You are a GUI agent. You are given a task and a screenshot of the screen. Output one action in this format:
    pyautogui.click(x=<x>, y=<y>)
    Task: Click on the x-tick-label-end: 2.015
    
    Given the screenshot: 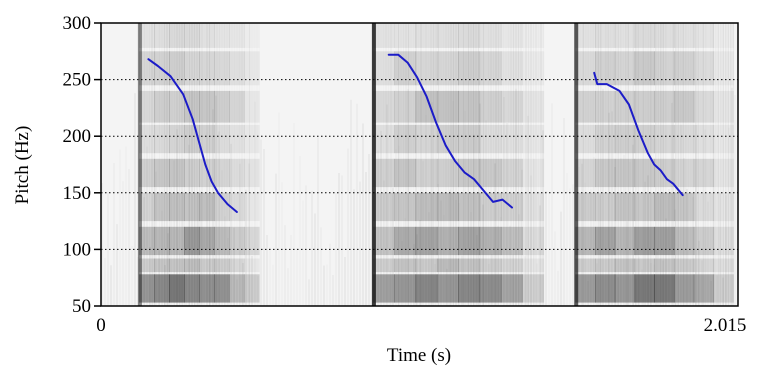 What is the action you would take?
    pyautogui.click(x=725, y=325)
    